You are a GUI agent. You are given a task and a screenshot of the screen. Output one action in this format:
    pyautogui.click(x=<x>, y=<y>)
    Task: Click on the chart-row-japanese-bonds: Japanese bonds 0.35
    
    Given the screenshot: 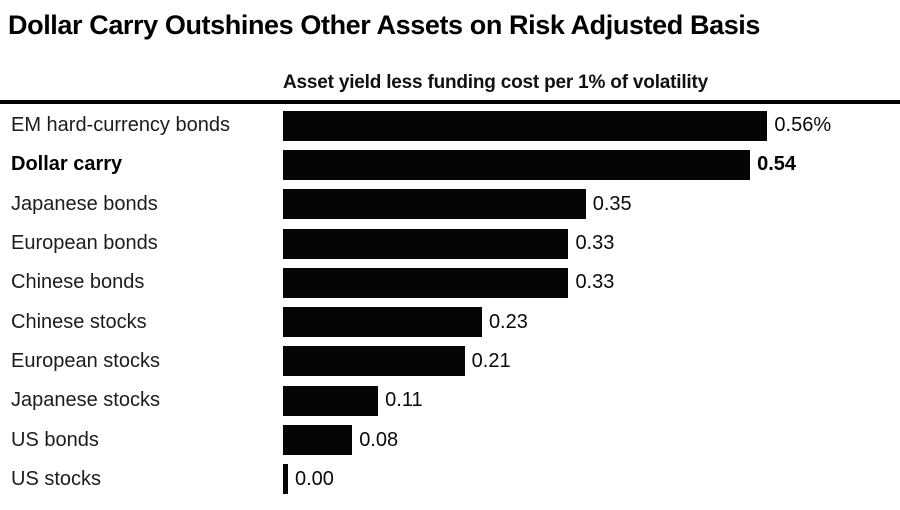 What is the action you would take?
    pyautogui.click(x=450, y=204)
    